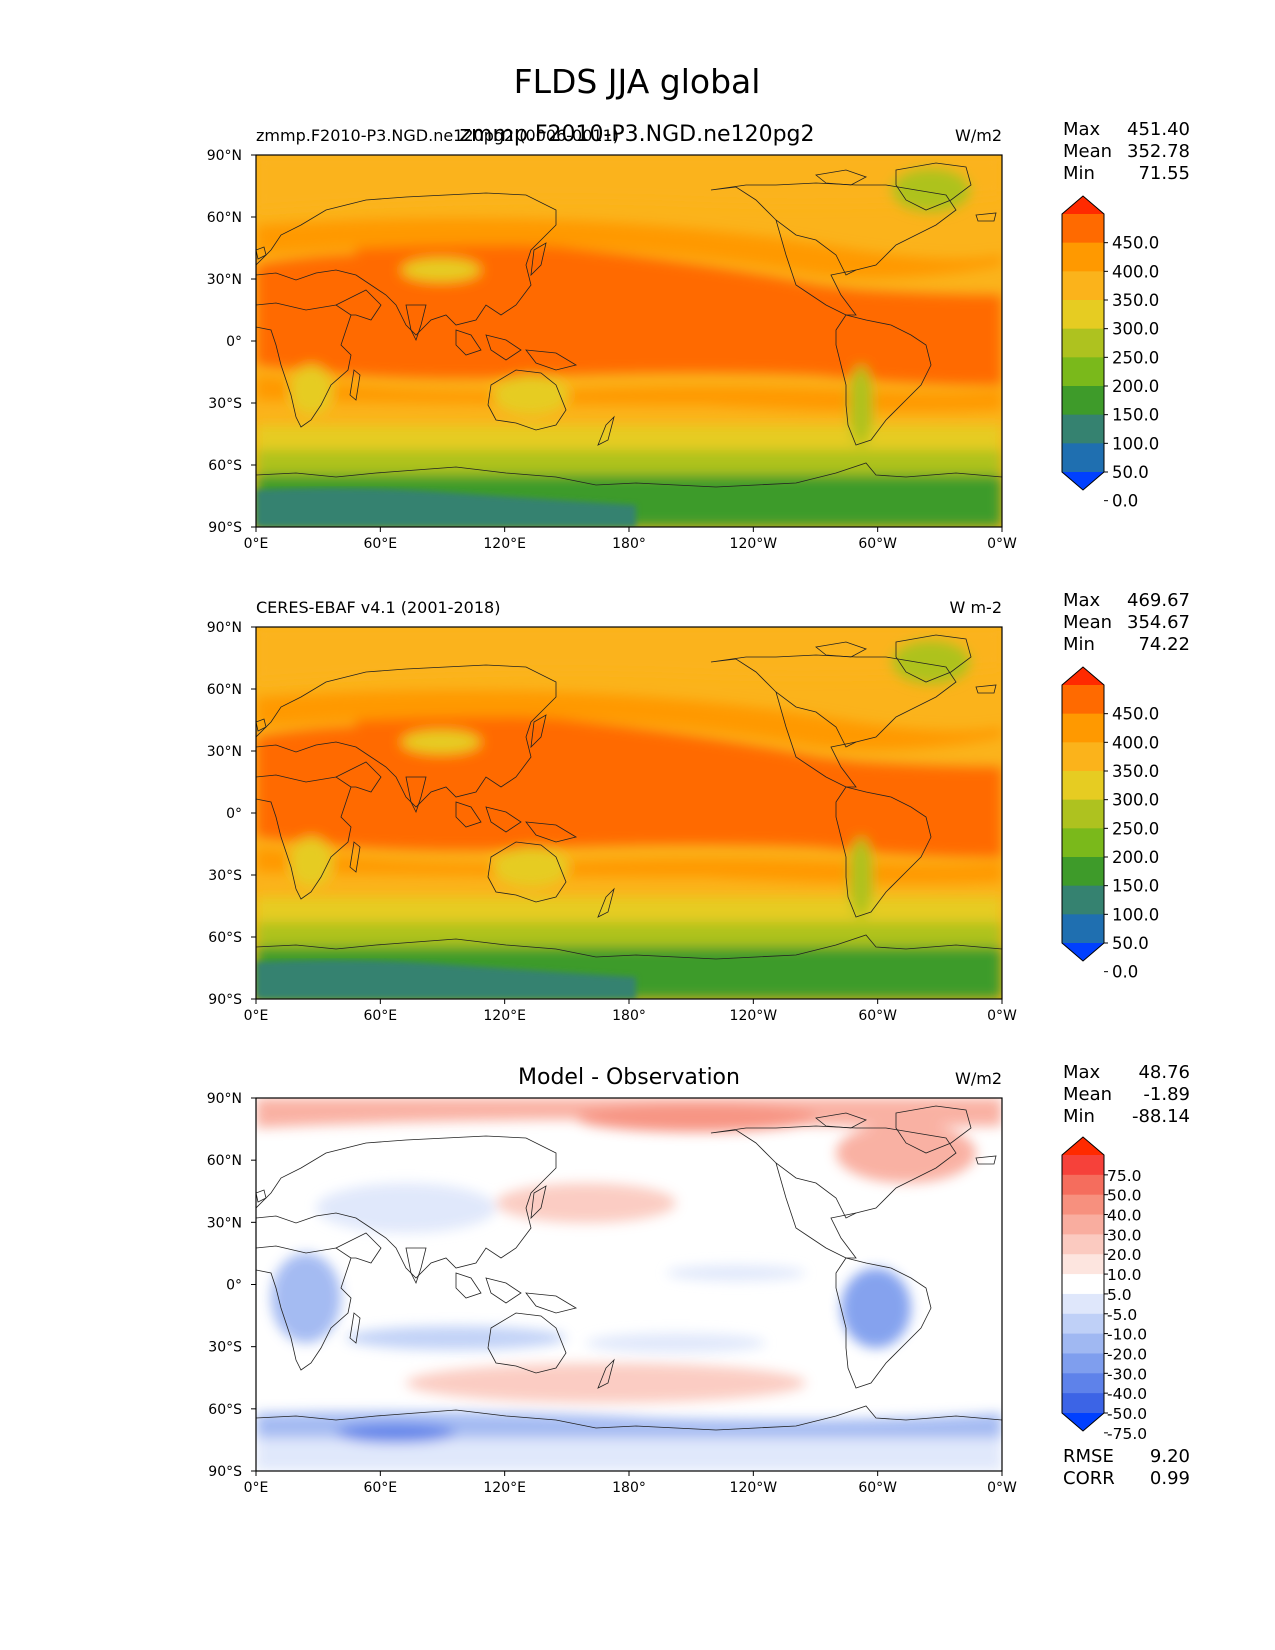 This screenshot has width=1275, height=1650. Describe the element at coordinates (1124, 1196) in the screenshot. I see `colorbar-label: 50.0` at that location.